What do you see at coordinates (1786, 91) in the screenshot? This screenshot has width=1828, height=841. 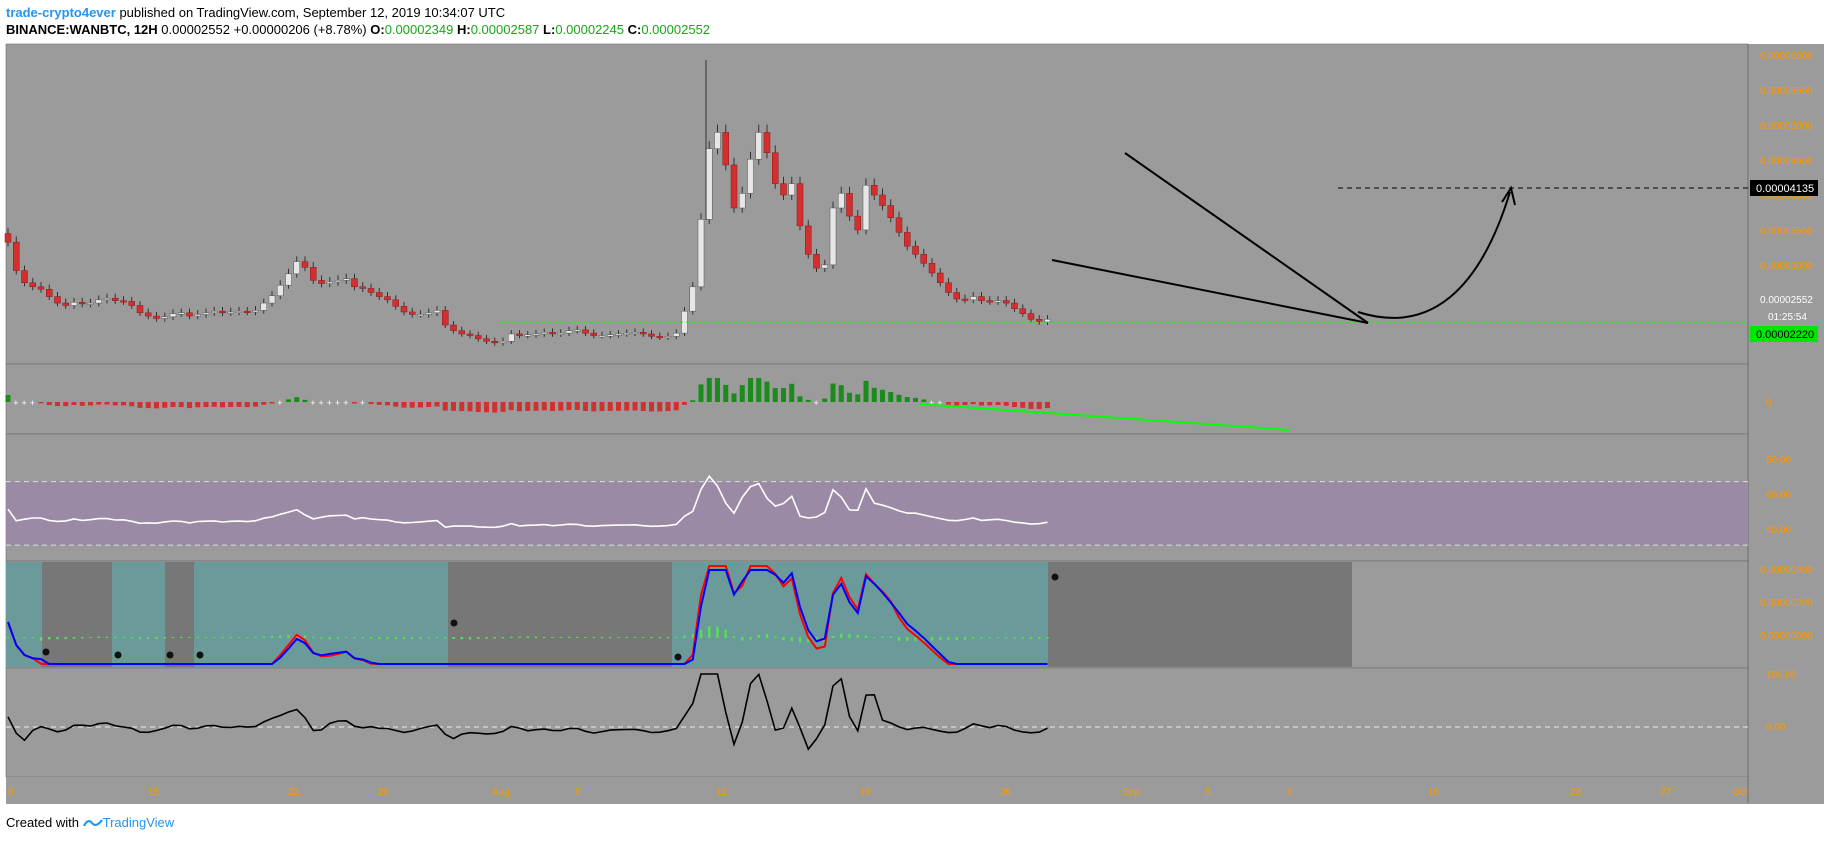 I see `price-tick-label: 0.00005500` at bounding box center [1786, 91].